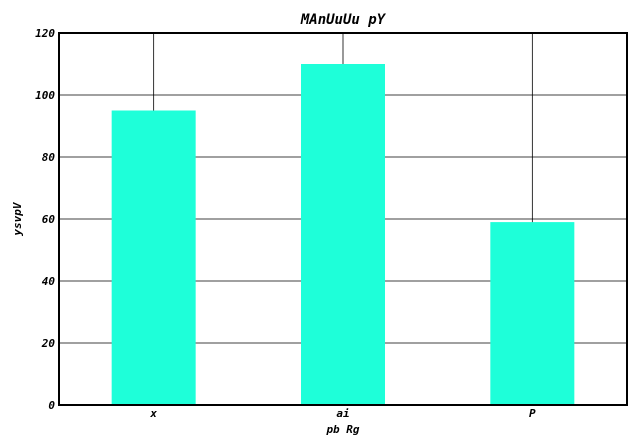 This screenshot has height=448, width=640. Describe the element at coordinates (51, 405) in the screenshot. I see `y-tick-label: 0` at that location.